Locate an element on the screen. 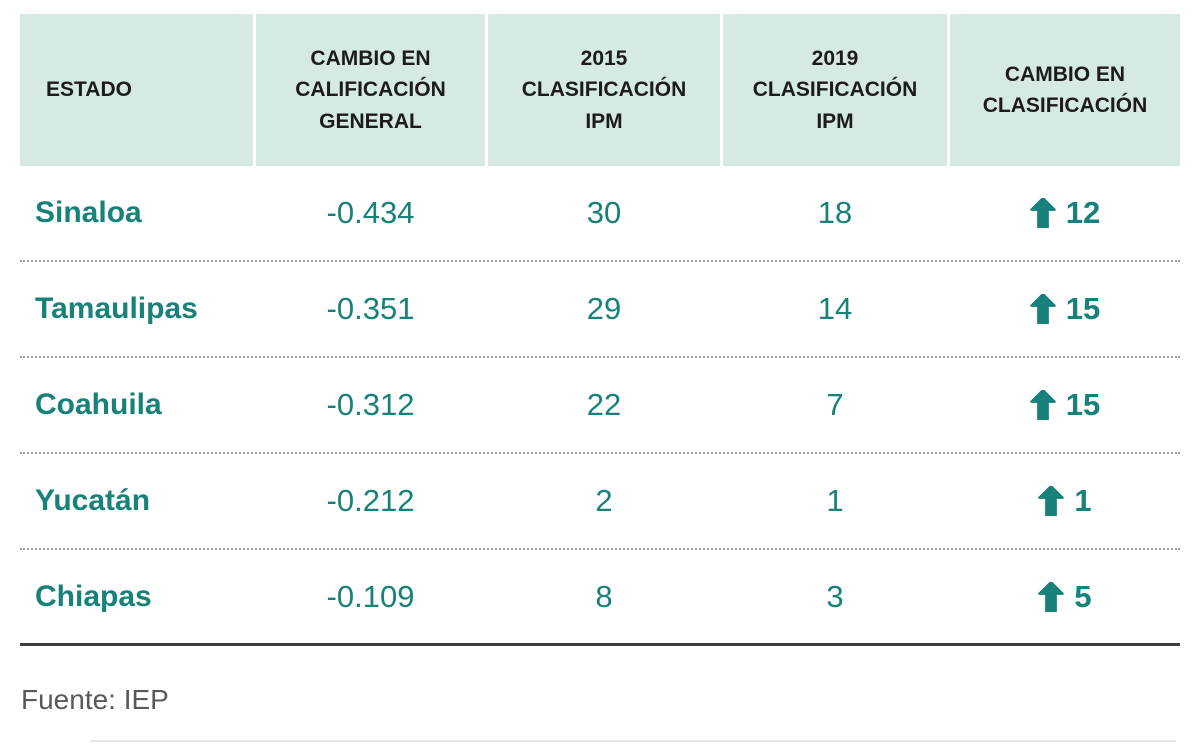  cell-cambio-calificacion: -0.351 is located at coordinates (370, 308).